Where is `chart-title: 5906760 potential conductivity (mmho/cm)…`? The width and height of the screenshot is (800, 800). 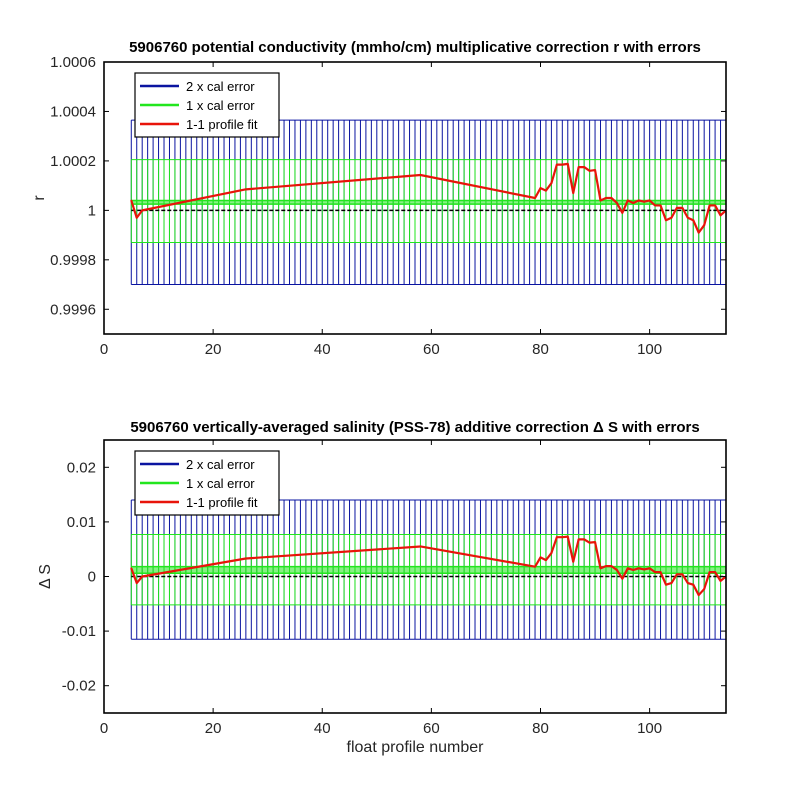 chart-title: 5906760 potential conductivity (mmho/cm)… is located at coordinates (415, 47).